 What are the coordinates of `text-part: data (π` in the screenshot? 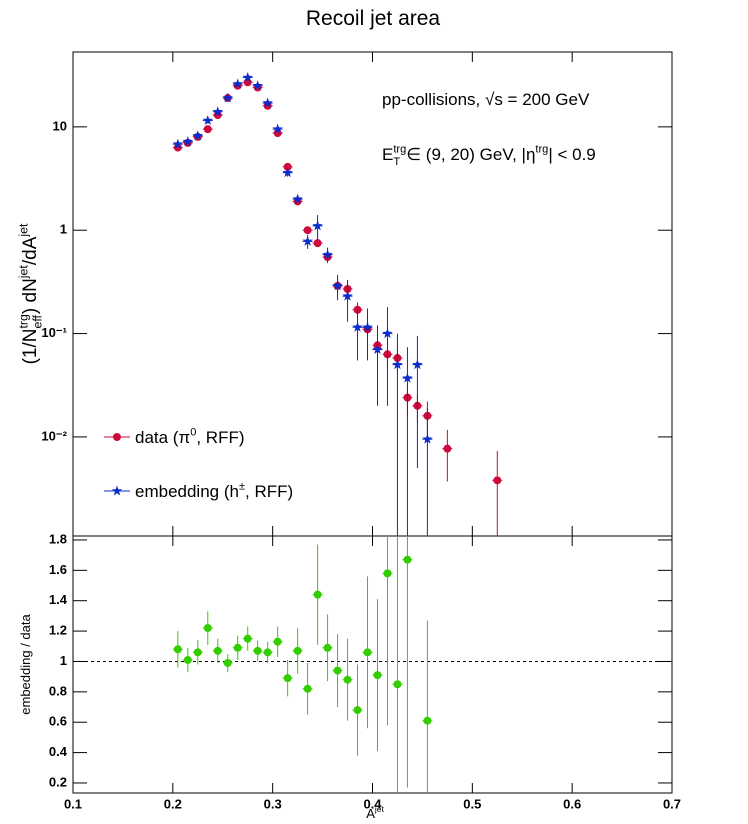 It's located at (162, 437).